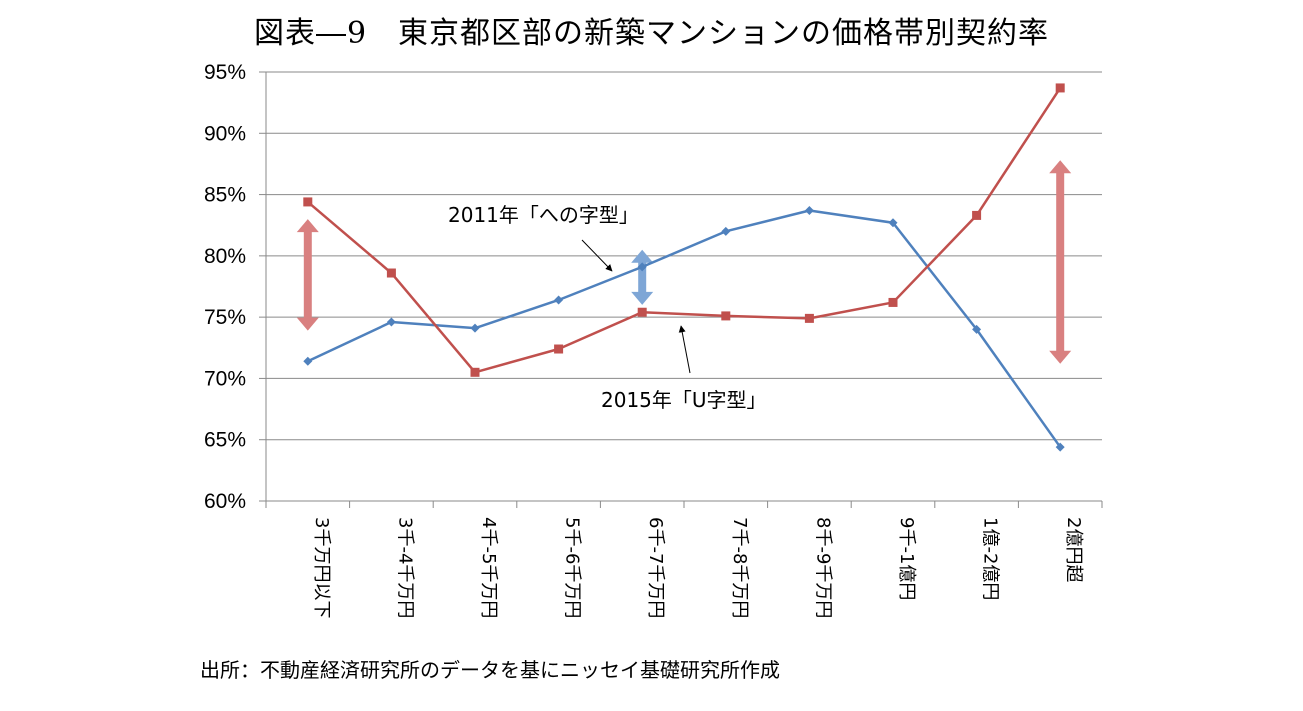 The height and width of the screenshot is (711, 1303). What do you see at coordinates (225, 440) in the screenshot?
I see `y-tick-label: 65%` at bounding box center [225, 440].